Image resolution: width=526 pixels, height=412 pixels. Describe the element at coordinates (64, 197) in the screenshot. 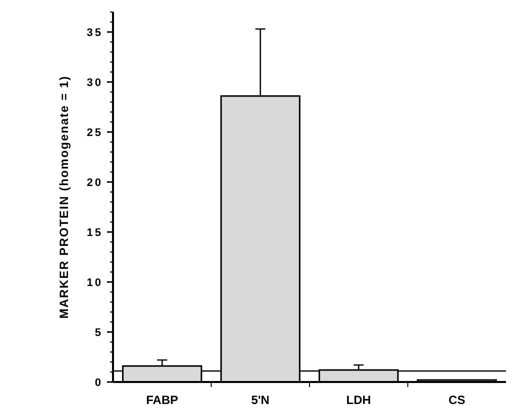

I see `y-axis-title: MARKER PROTEIN (homogenate = 1)` at that location.